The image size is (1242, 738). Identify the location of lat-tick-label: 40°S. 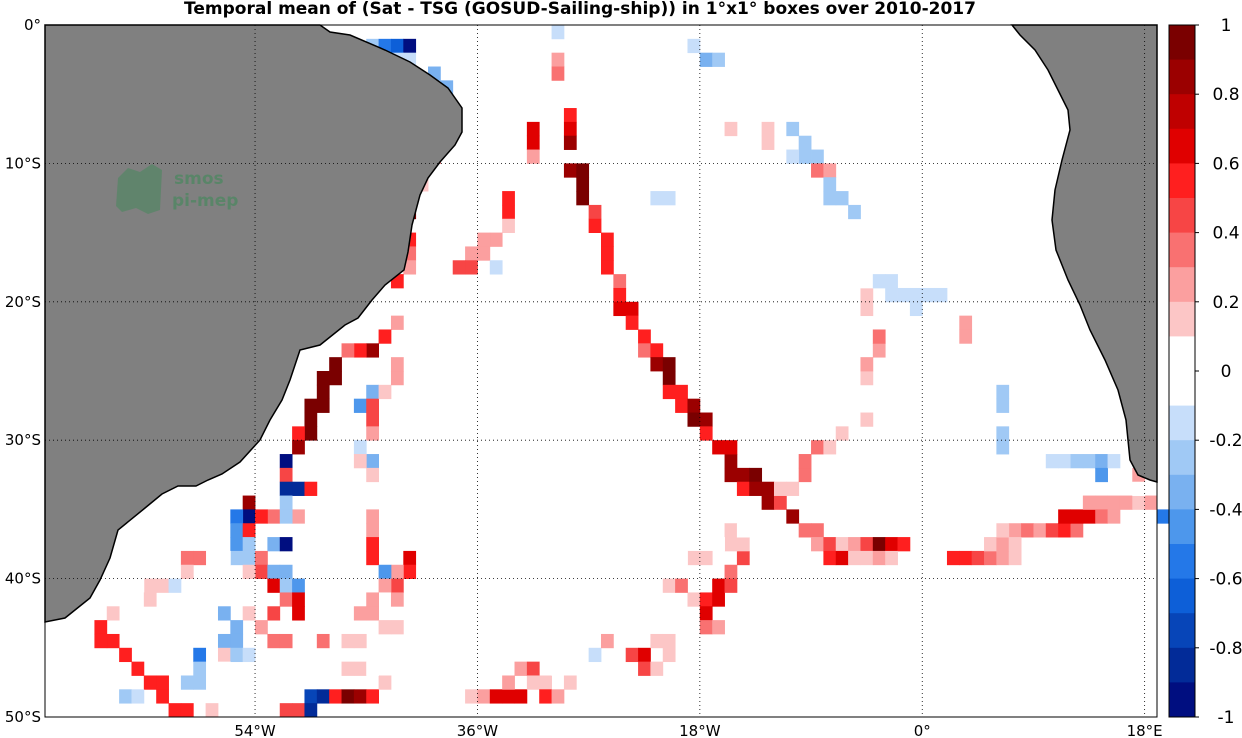
(23, 579).